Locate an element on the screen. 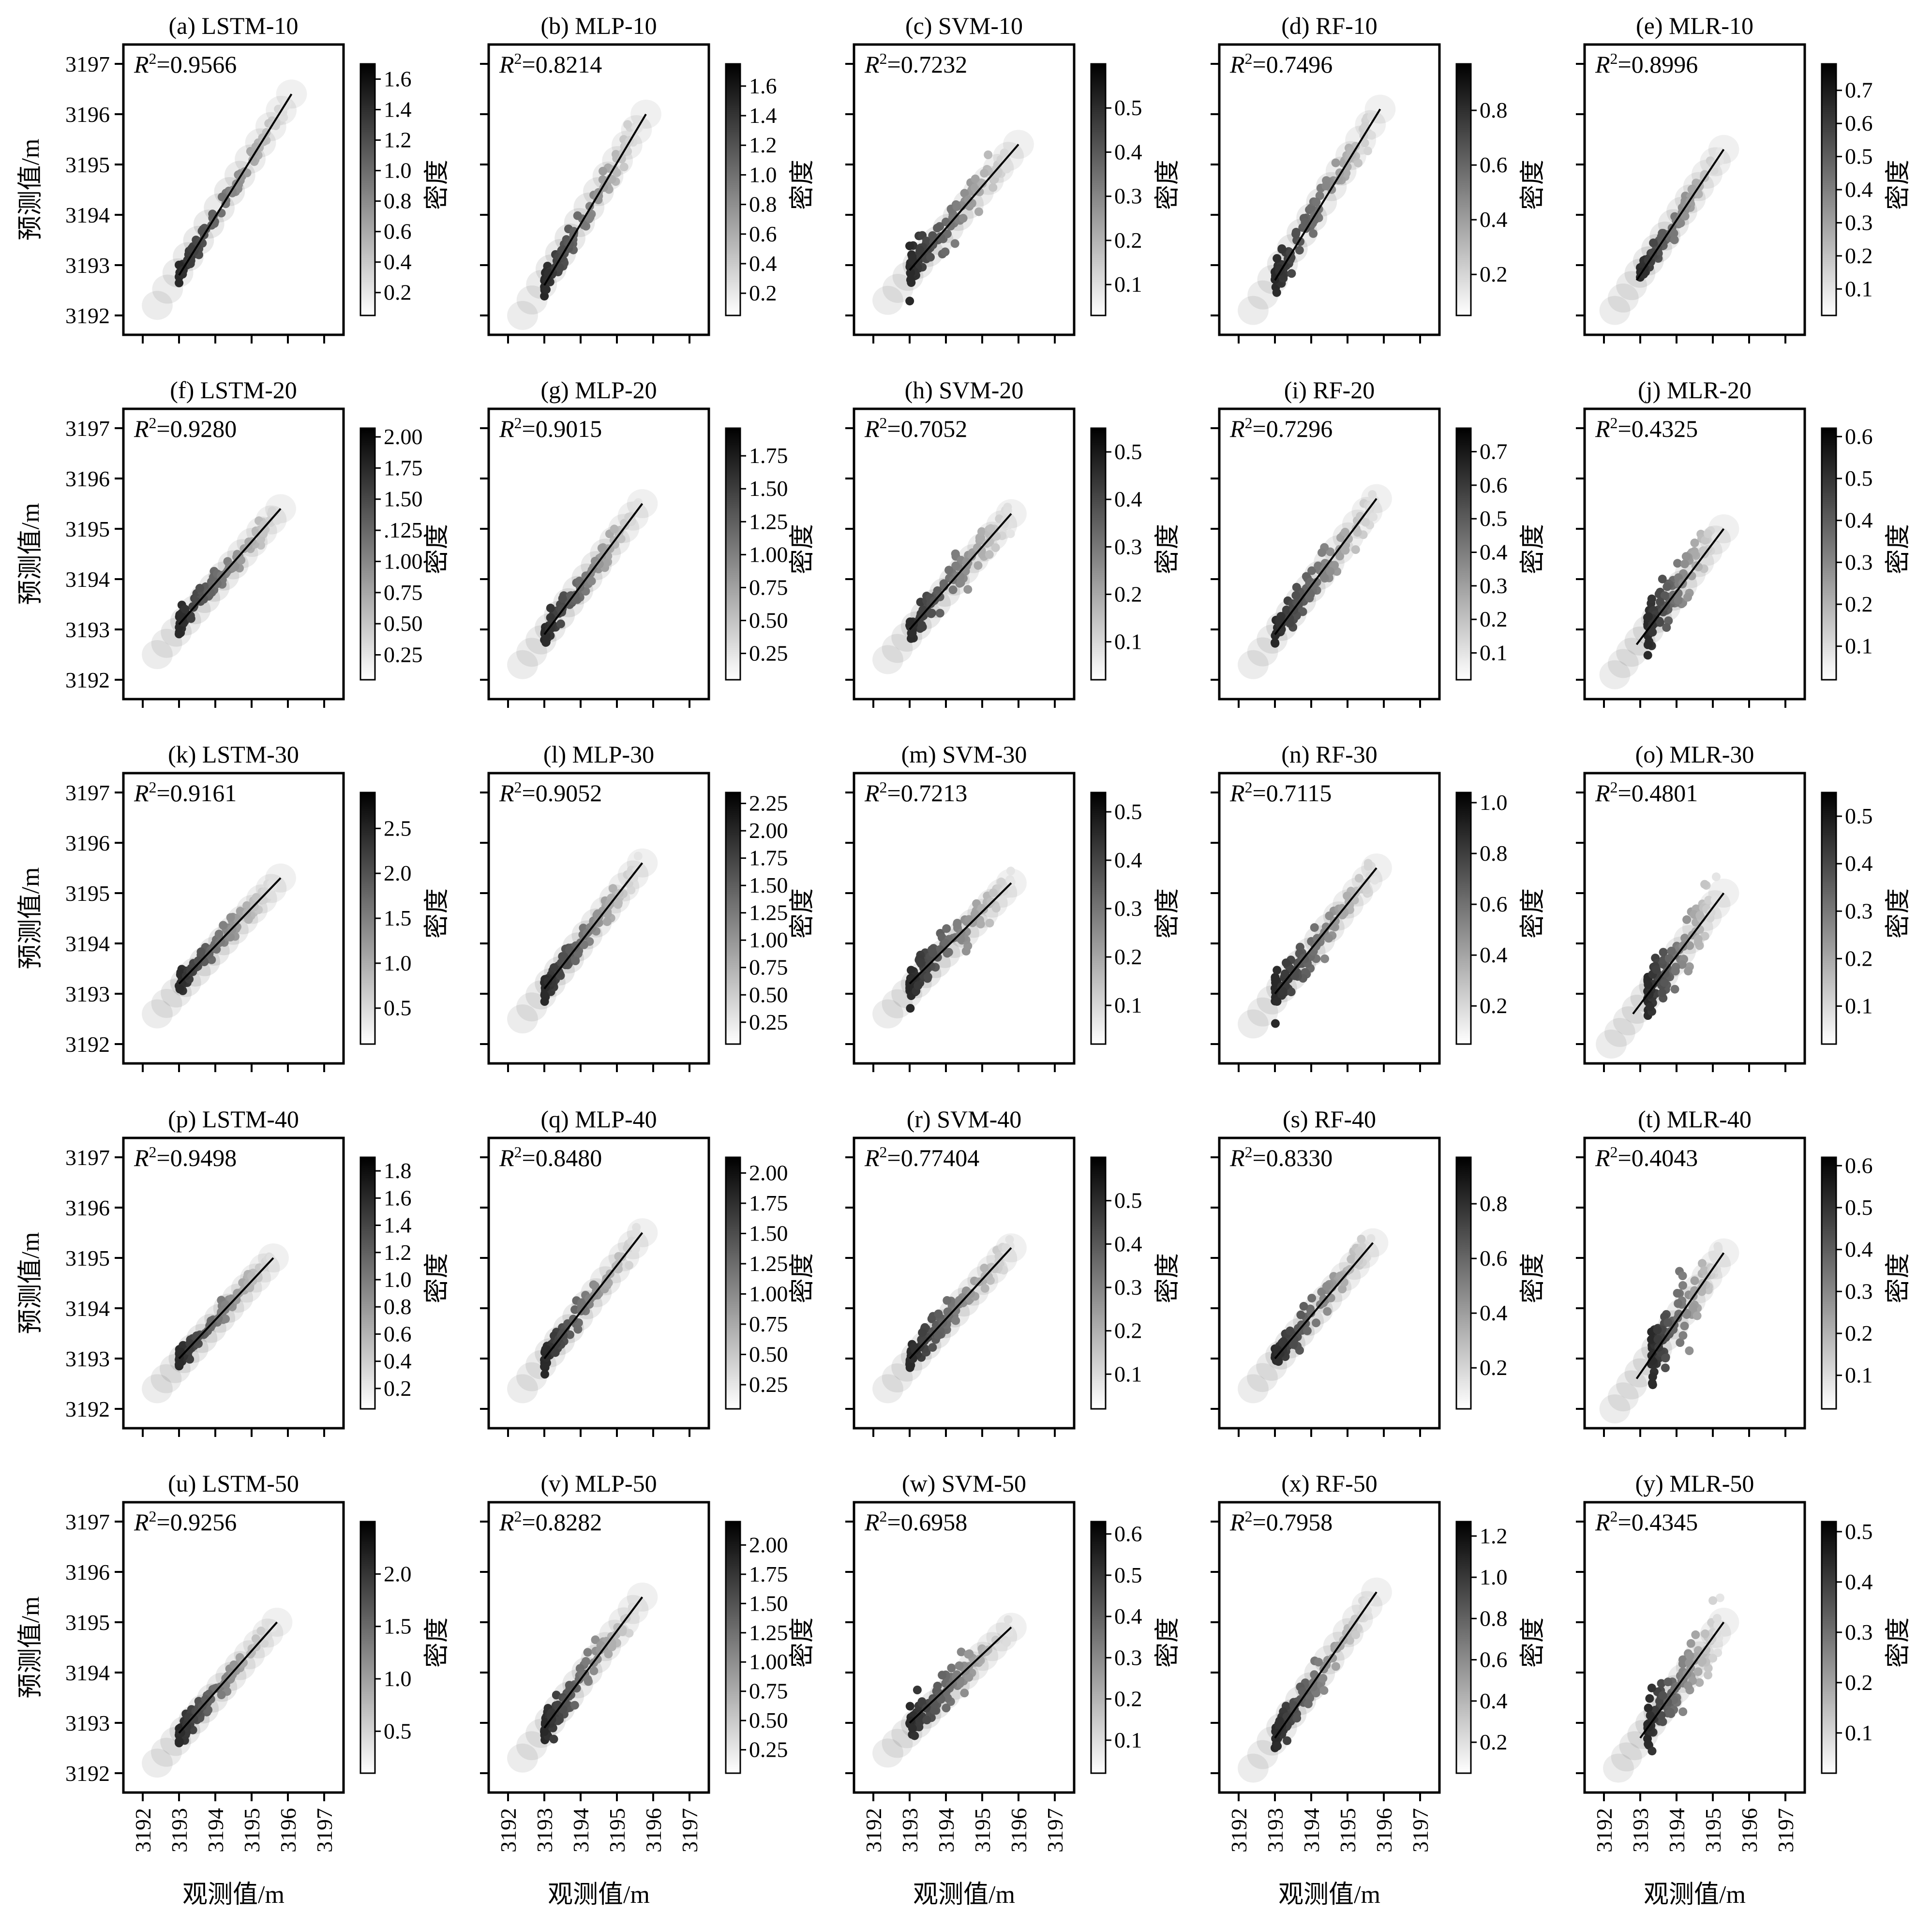 The width and height of the screenshot is (1932, 1913). r2-label: R2=0.4325 is located at coordinates (1646, 428).